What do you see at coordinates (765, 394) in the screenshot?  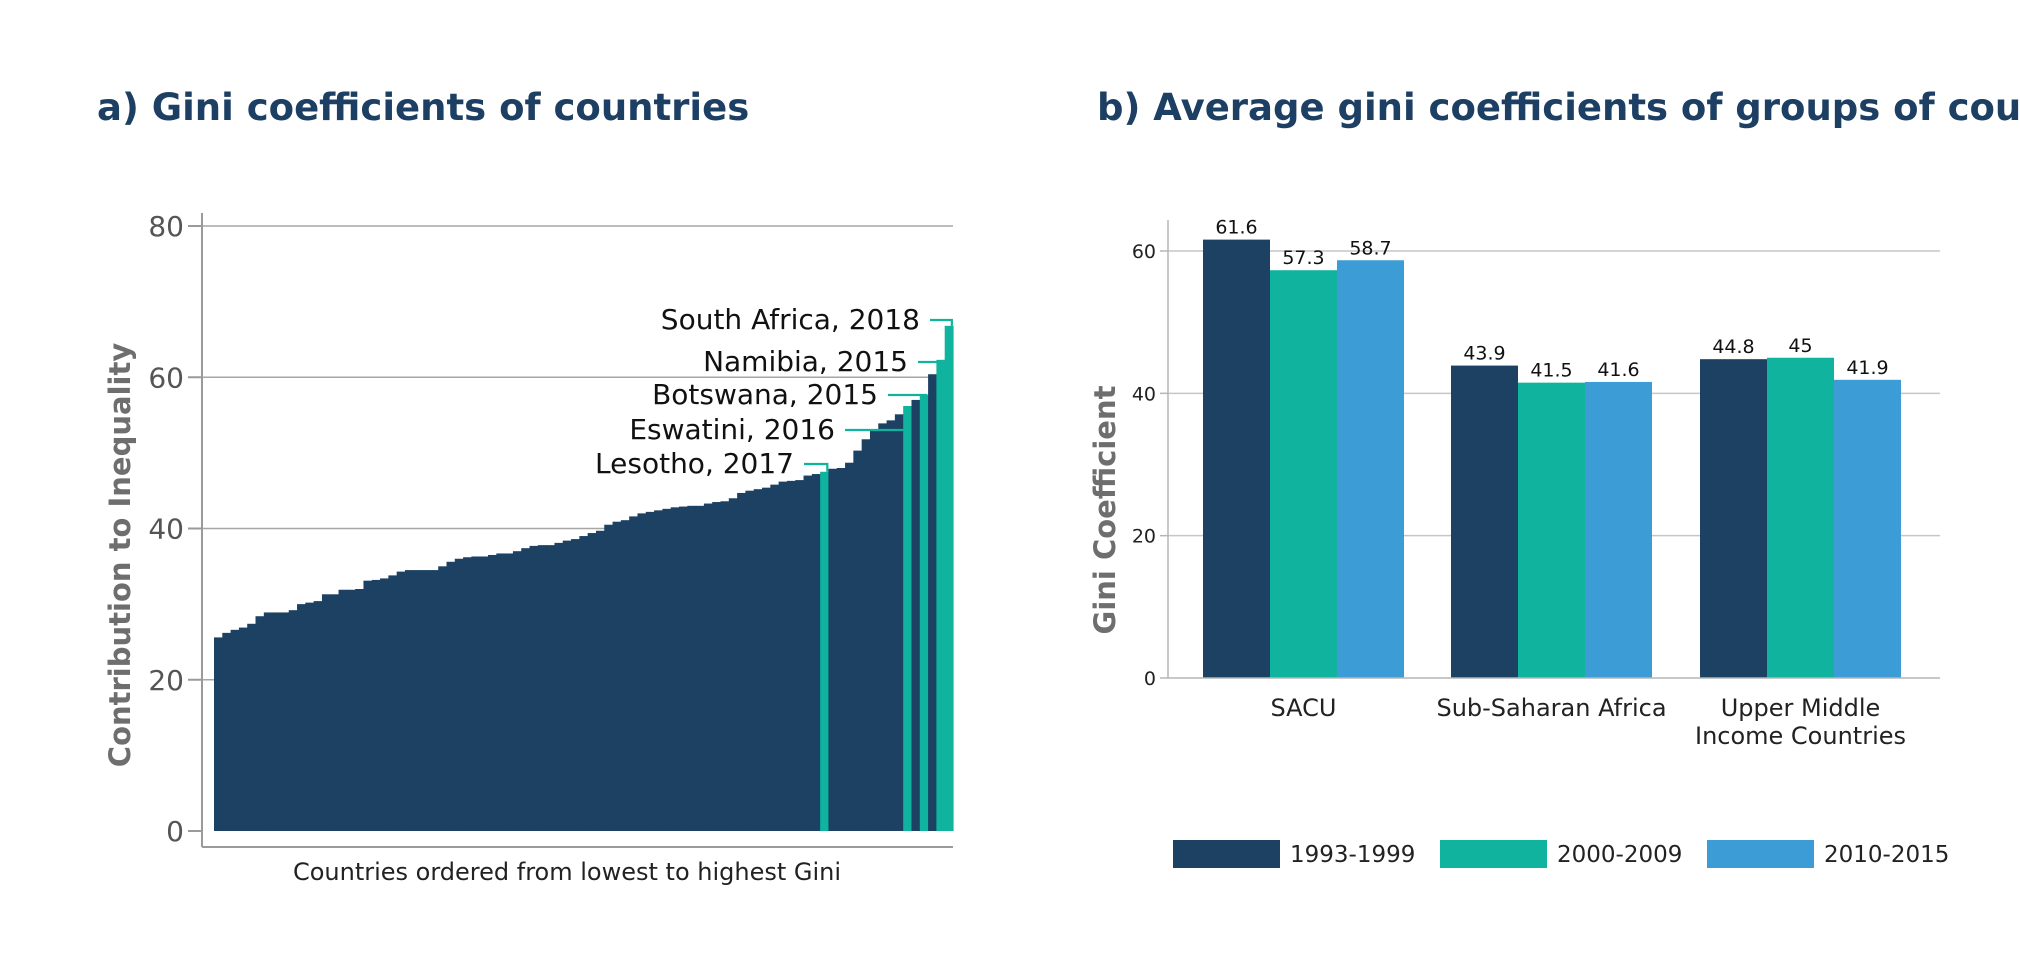 I see `panel-a-country-label: Botswana, 2015` at bounding box center [765, 394].